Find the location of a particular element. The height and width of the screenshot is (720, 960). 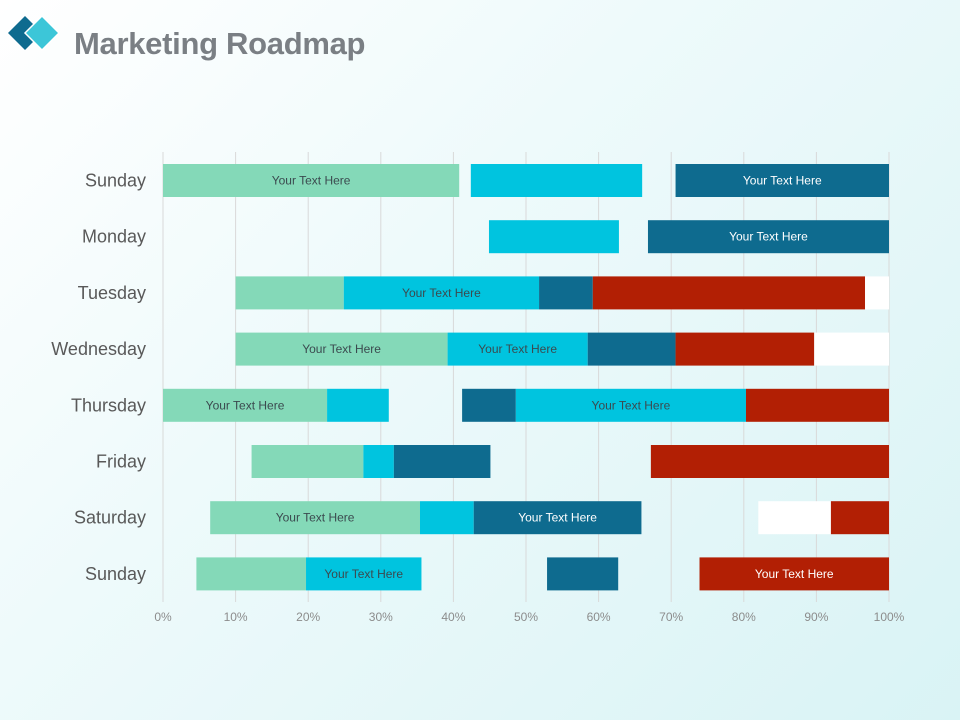

x-tick-label: 90% is located at coordinates (816, 617).